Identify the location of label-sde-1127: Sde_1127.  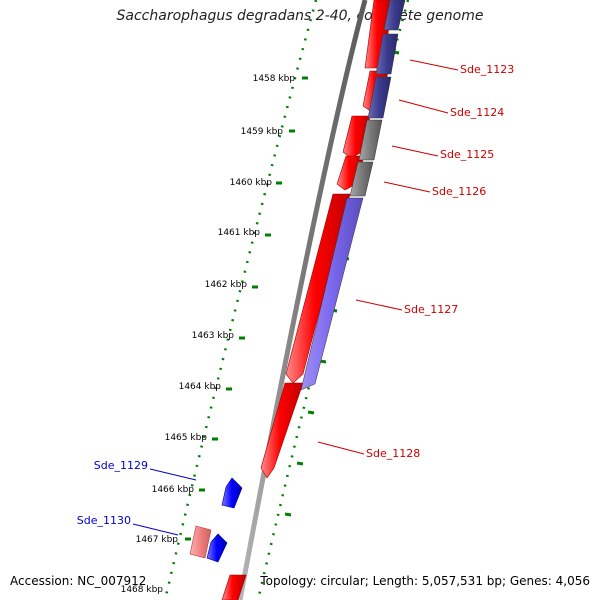
(406, 307).